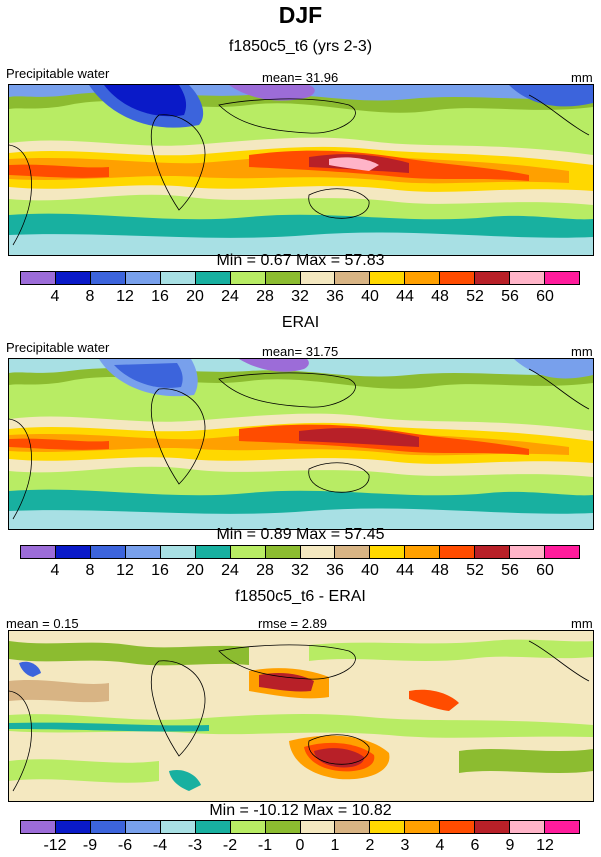 This screenshot has width=601, height=857. What do you see at coordinates (440, 570) in the screenshot?
I see `colorbar-tick: 48` at bounding box center [440, 570].